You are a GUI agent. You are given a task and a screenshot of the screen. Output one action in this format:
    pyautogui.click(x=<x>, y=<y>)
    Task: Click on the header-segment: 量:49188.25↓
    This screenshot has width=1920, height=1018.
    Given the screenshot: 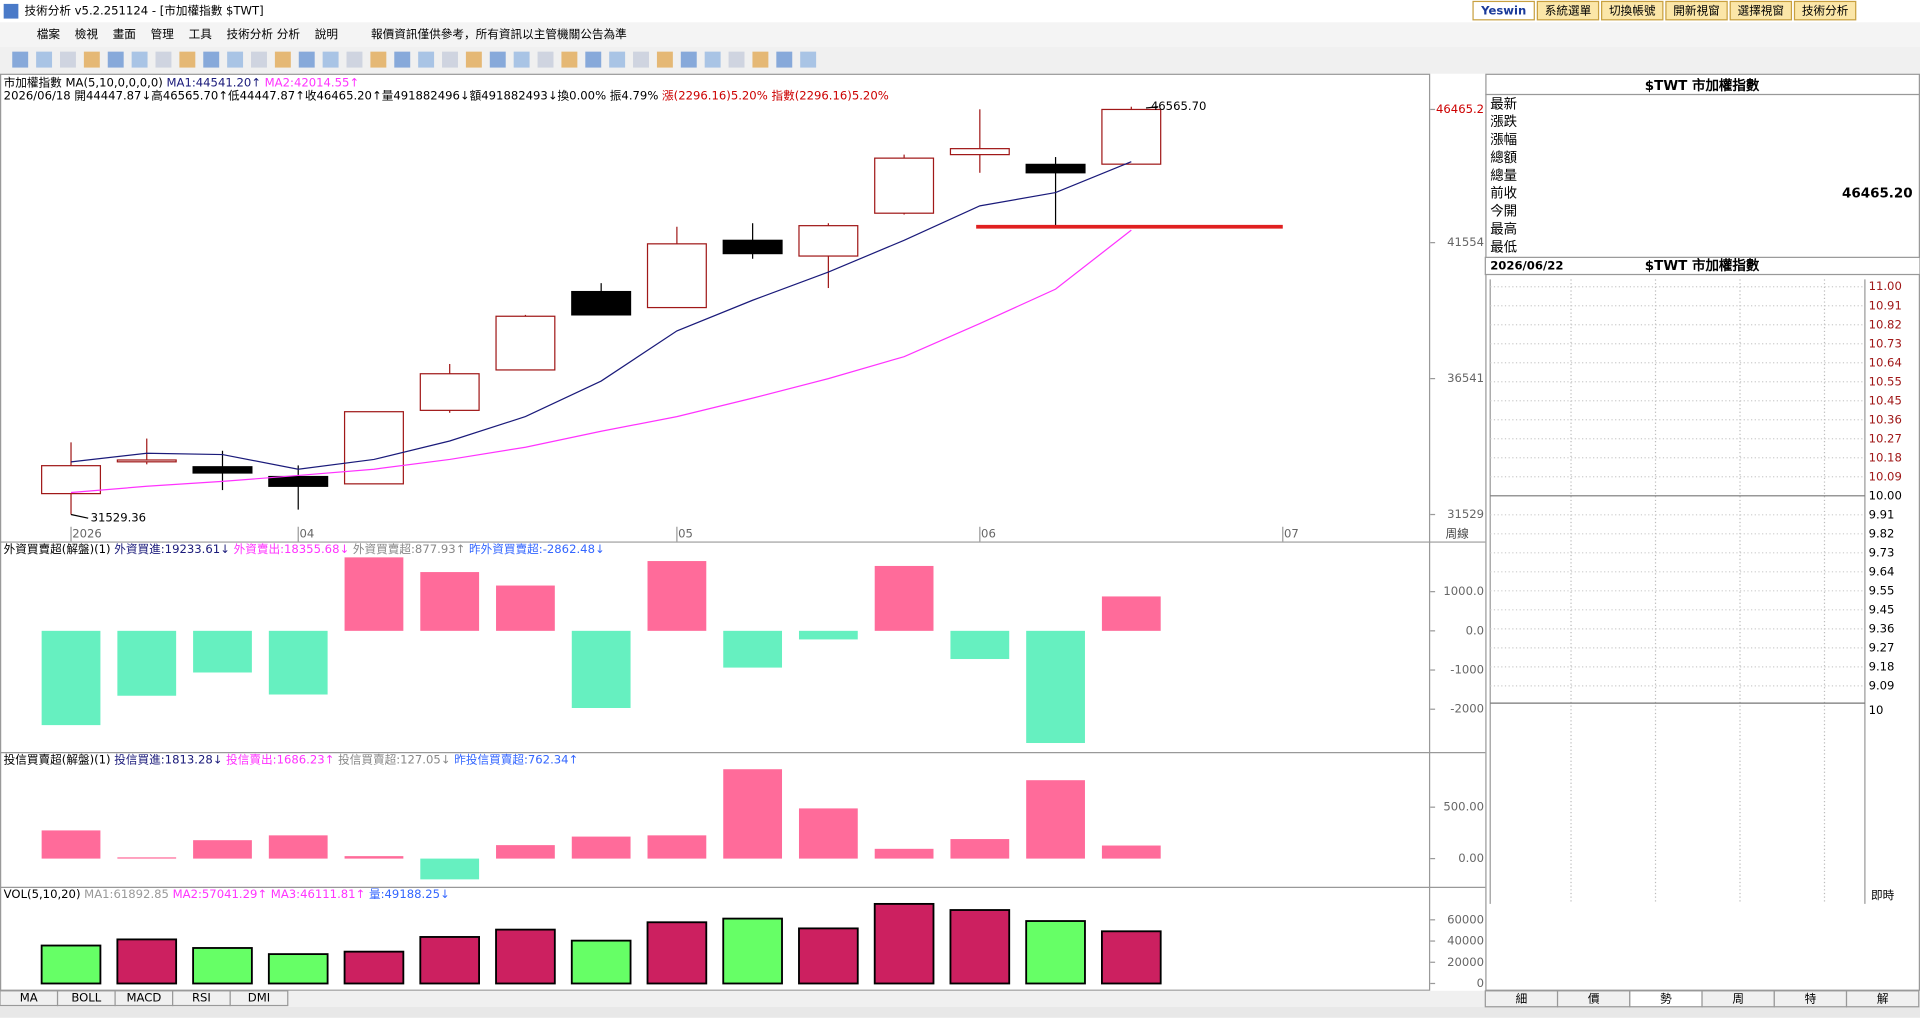 What is the action you would take?
    pyautogui.click(x=409, y=894)
    